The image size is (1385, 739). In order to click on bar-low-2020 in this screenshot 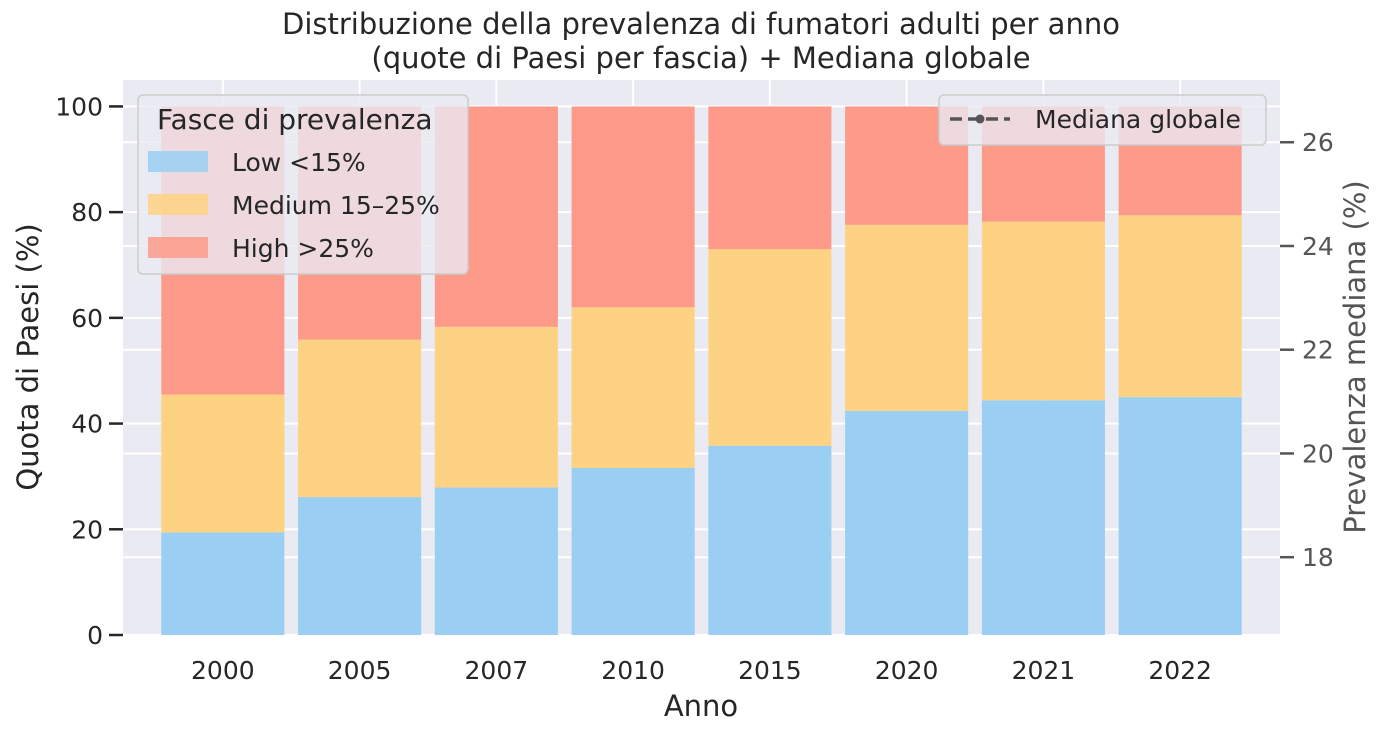, I will do `click(907, 522)`.